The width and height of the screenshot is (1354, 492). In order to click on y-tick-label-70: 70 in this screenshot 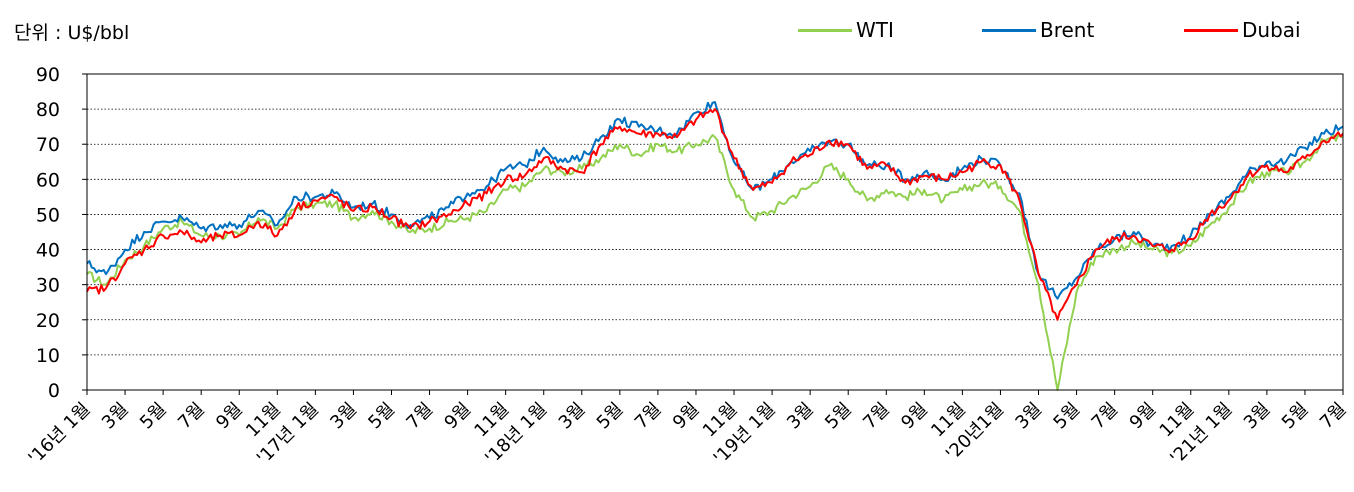, I will do `click(48, 145)`.